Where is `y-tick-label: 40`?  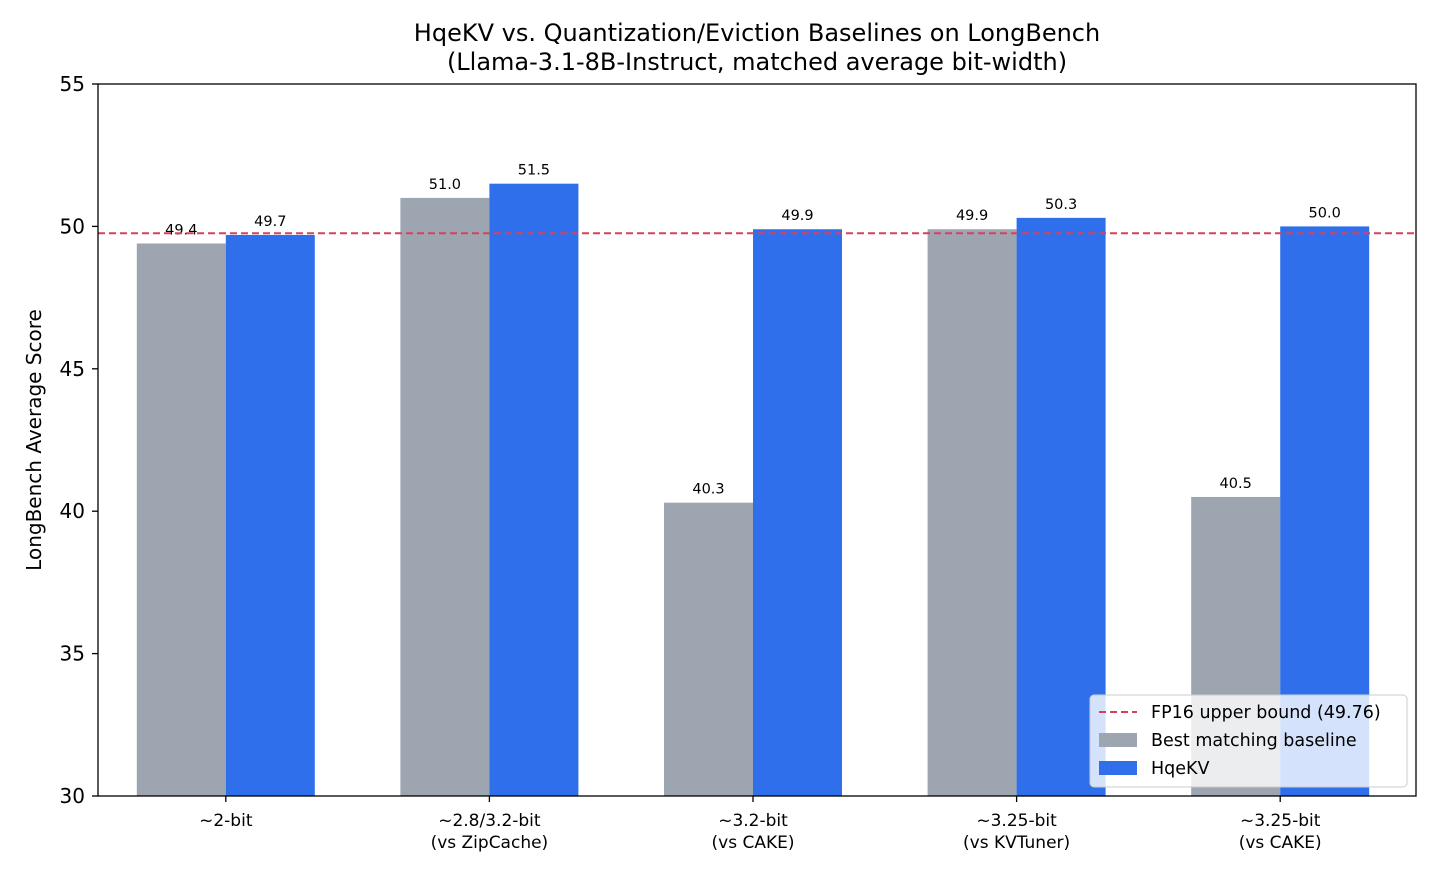 y-tick-label: 40 is located at coordinates (72, 511).